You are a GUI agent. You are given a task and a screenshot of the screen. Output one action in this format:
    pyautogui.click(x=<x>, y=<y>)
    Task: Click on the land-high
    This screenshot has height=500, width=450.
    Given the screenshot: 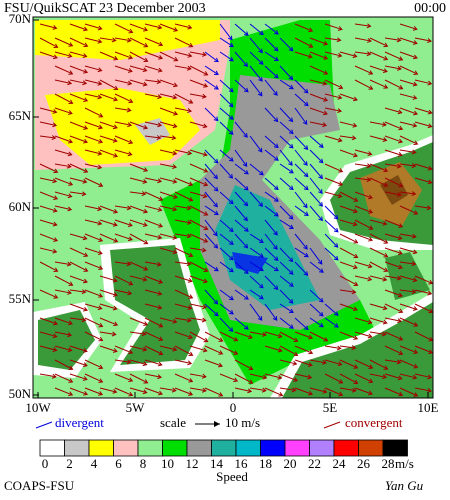 What is the action you would take?
    pyautogui.click(x=394, y=190)
    